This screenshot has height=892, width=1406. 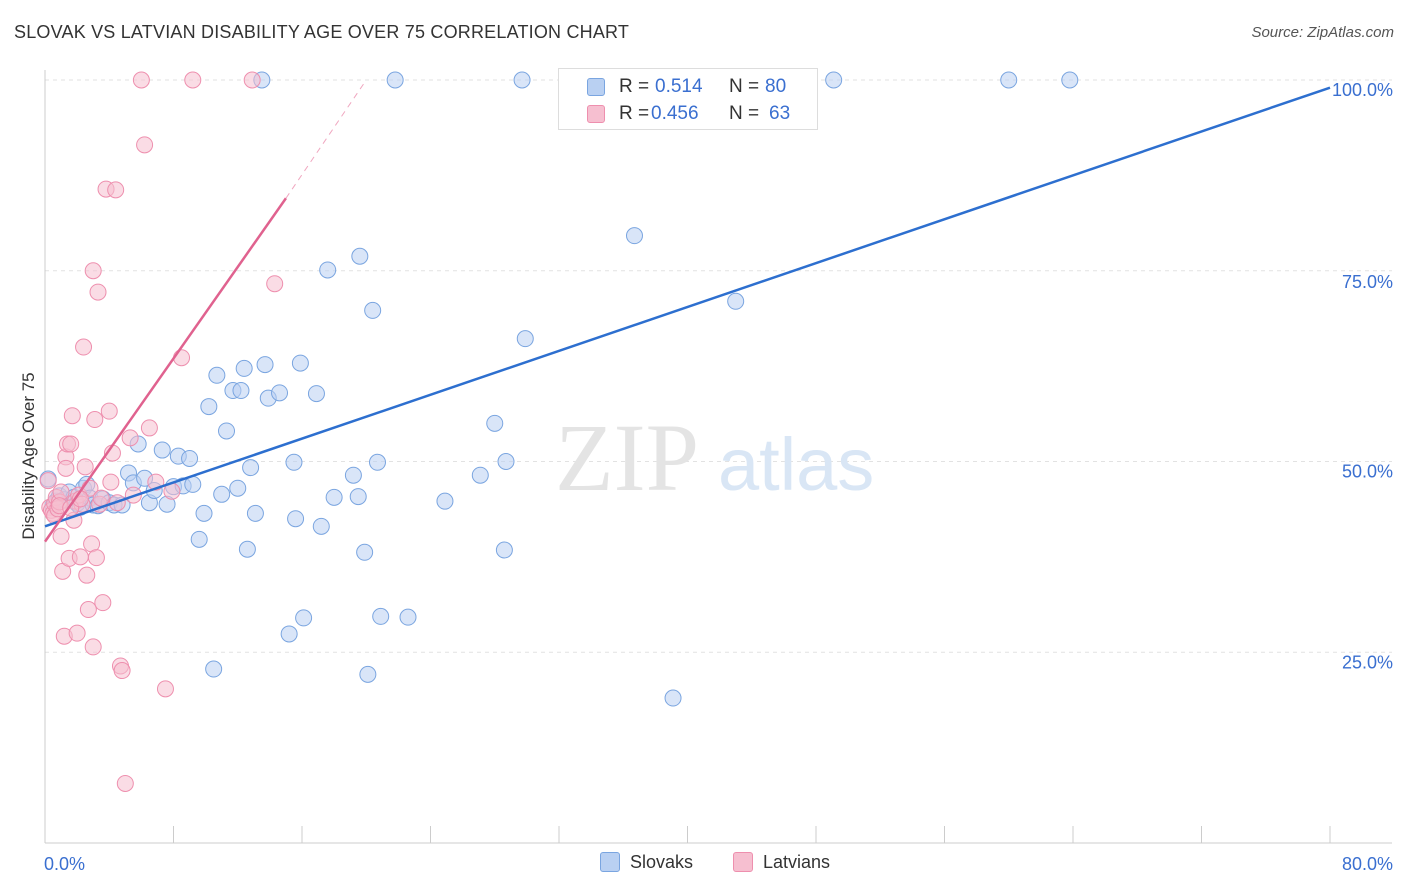 What do you see at coordinates (1322, 32) in the screenshot?
I see `chart-source: Source: ZipAtlas.com` at bounding box center [1322, 32].